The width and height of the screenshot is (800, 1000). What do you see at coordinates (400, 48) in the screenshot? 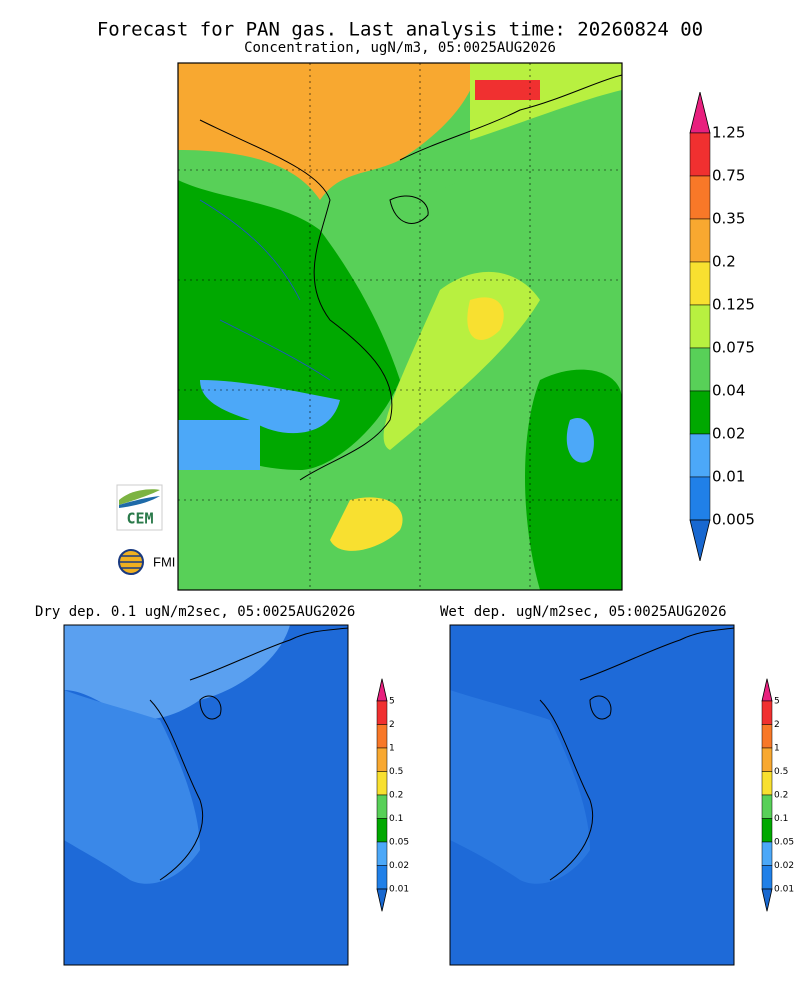
I see `subtitle: Concentration, ugN/m3, 05:0025AUG2026` at bounding box center [400, 48].